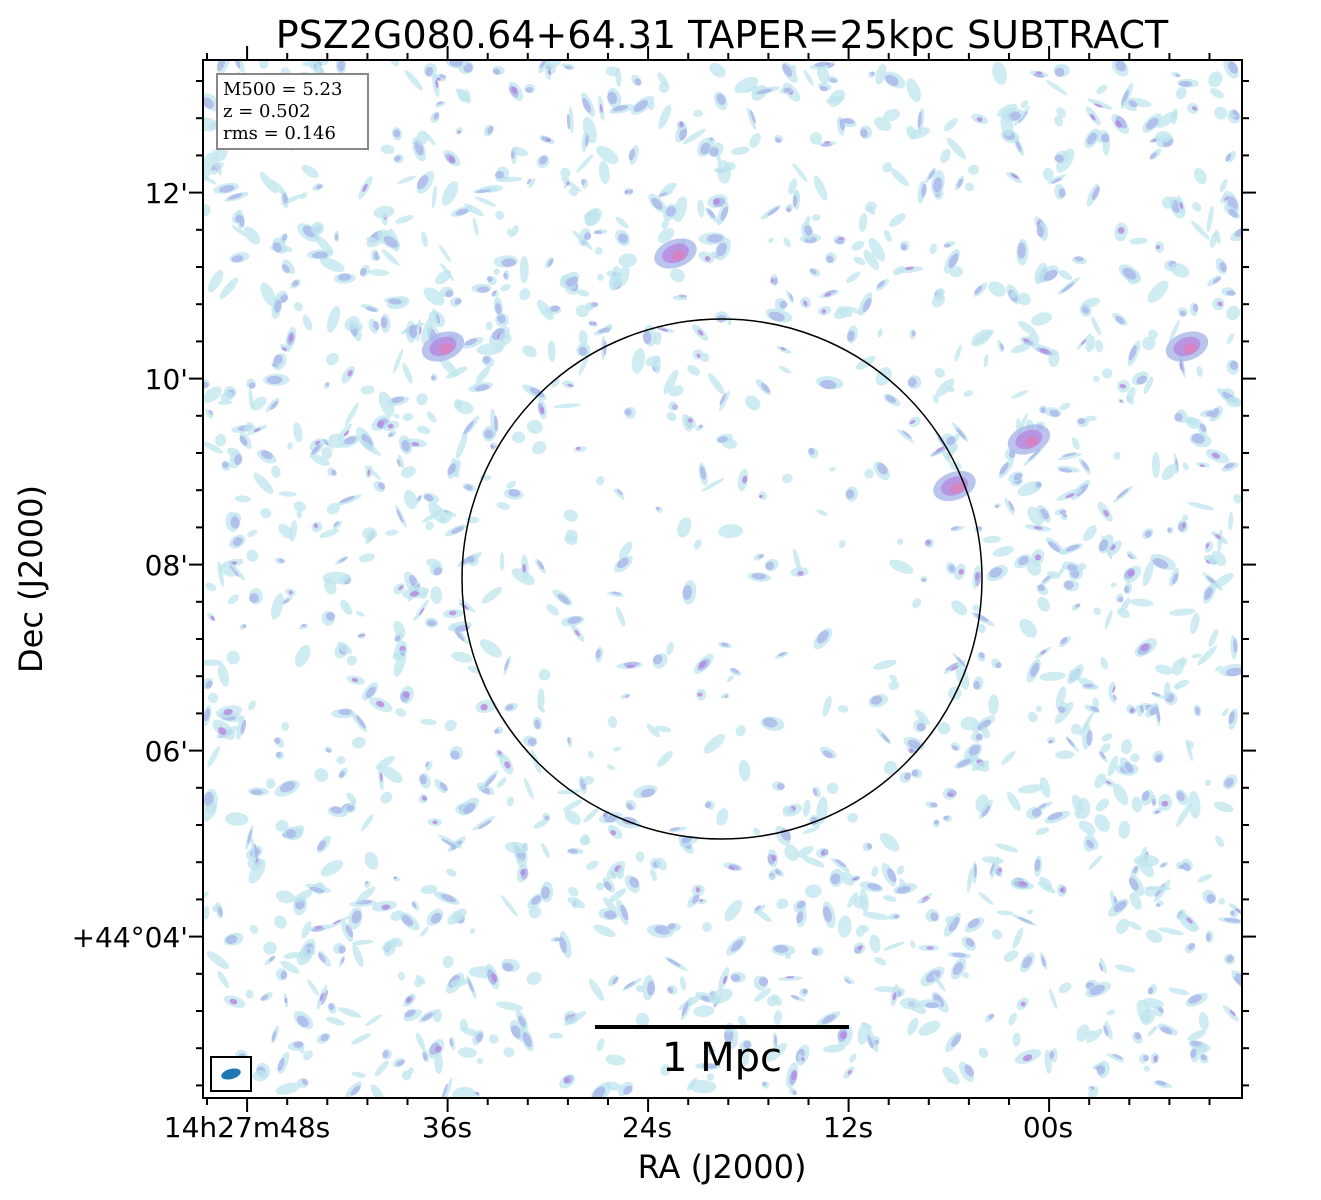 The width and height of the screenshot is (1321, 1200). What do you see at coordinates (231, 1074) in the screenshot?
I see `beam-ellipse` at bounding box center [231, 1074].